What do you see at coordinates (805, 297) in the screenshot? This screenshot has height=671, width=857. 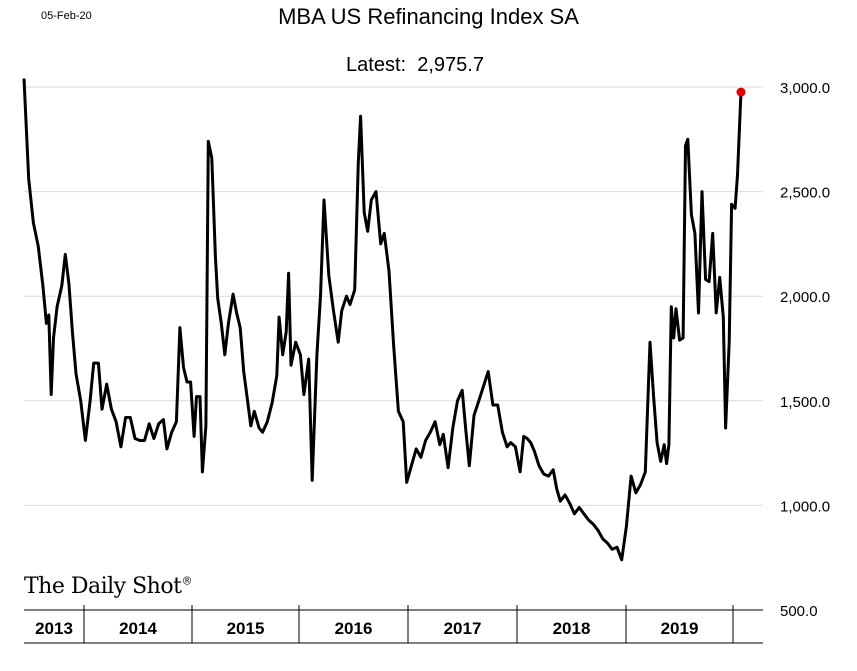 I see `y-tick-label: 2,000.0` at bounding box center [805, 297].